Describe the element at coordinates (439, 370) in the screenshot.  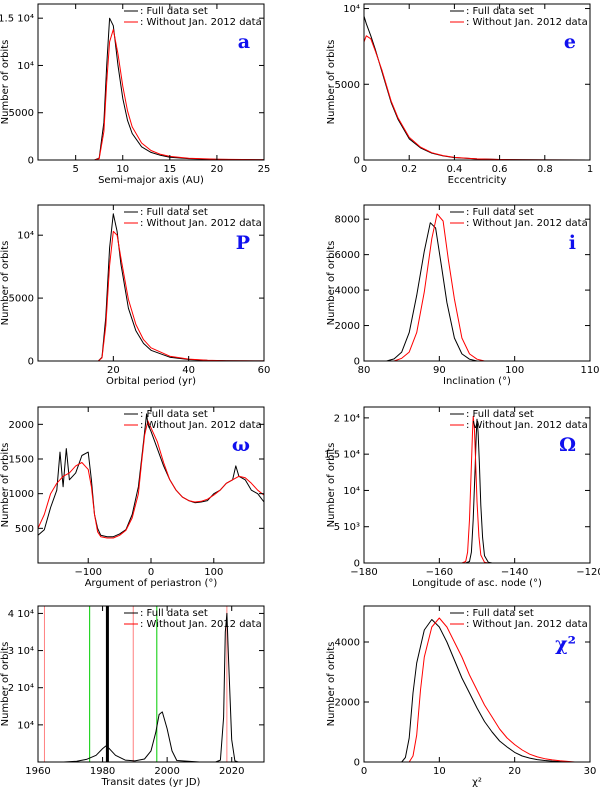
I see `x-tick-label: 90` at that location.